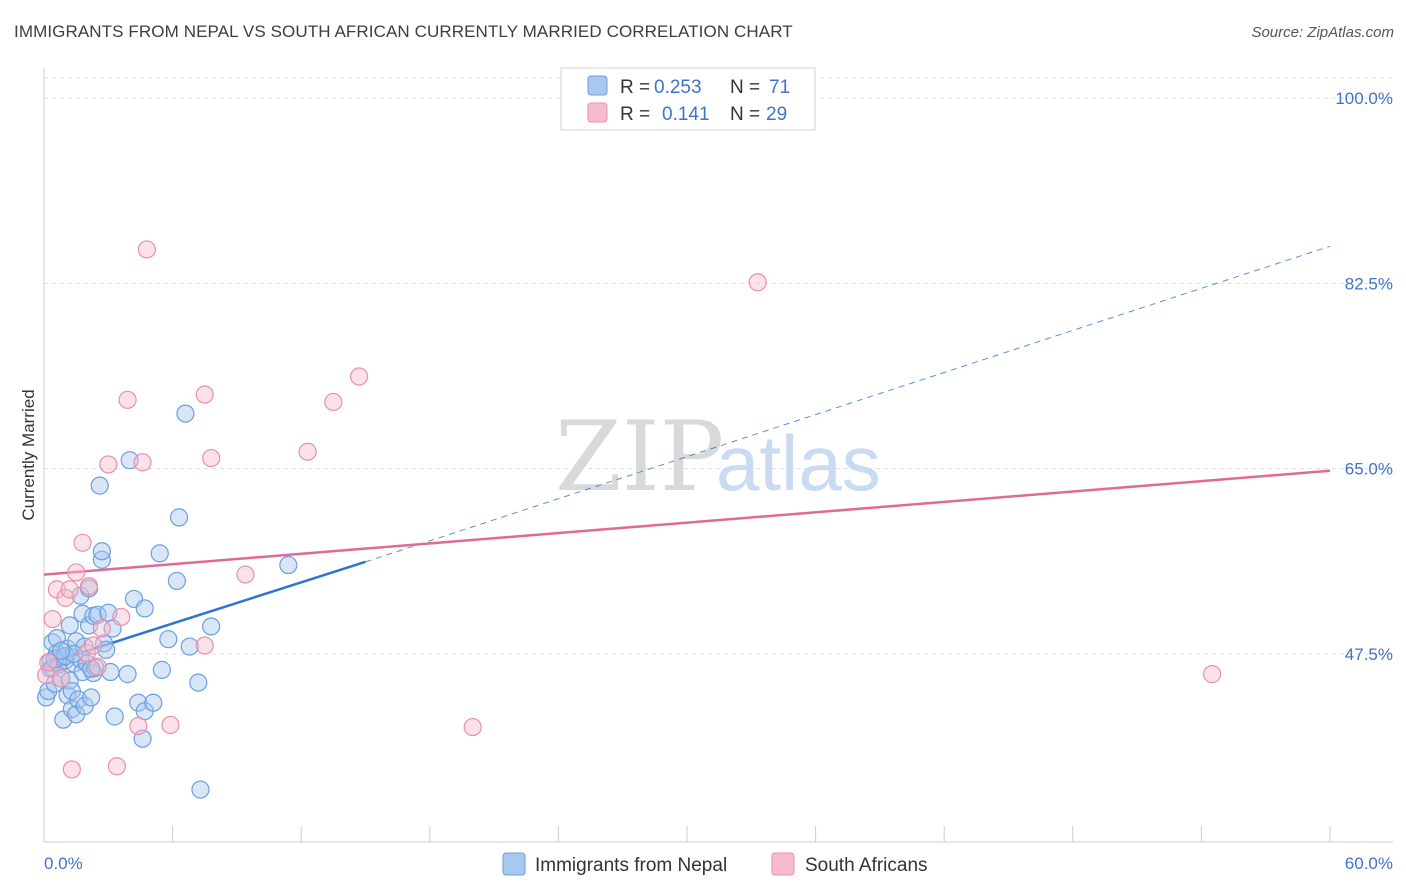  I want to click on watermark-atlas: atlas, so click(798, 463).